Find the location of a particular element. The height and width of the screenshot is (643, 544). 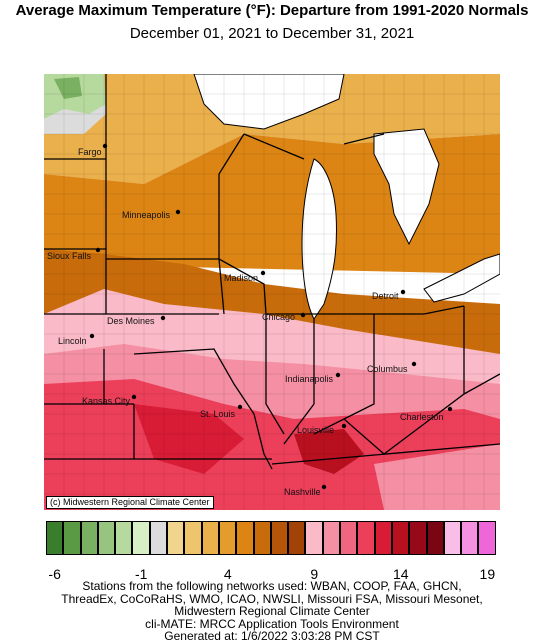

band-northwest-lightgreen is located at coordinates (68, 88).